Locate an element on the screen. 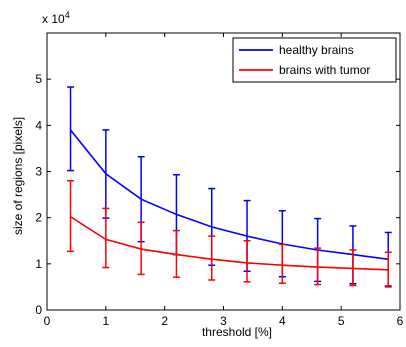 The image size is (406, 347). y-tick-label: 5 is located at coordinates (38, 79).